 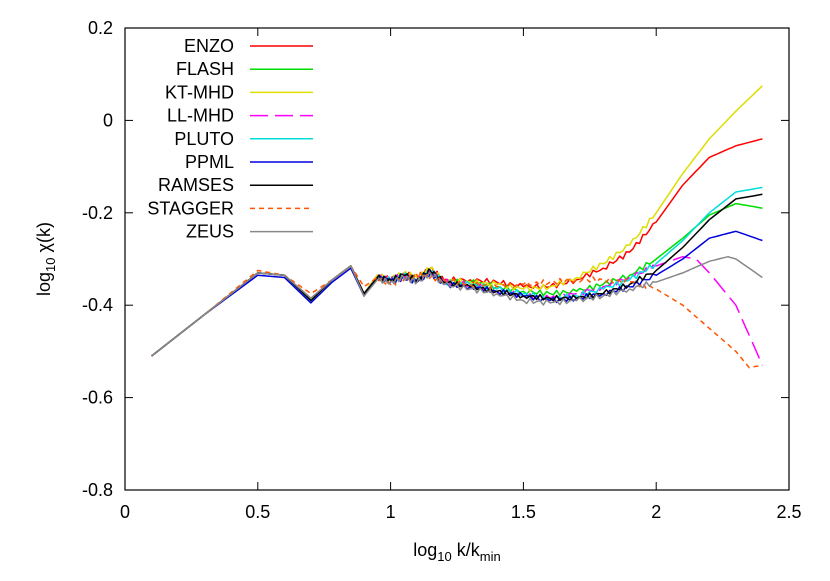 I want to click on x-axis-label: log10 k/kmin, so click(x=456, y=552).